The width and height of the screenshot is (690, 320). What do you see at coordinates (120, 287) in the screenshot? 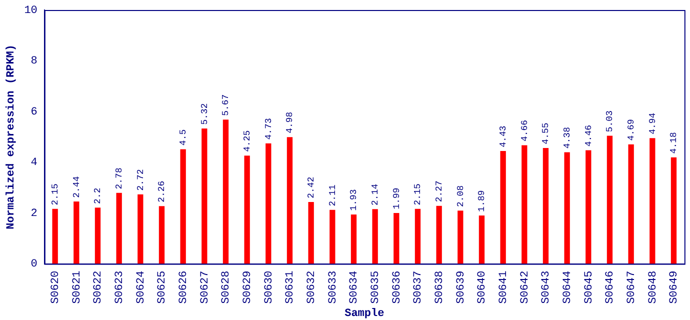
I see `x-tick-label: S0623` at bounding box center [120, 287].